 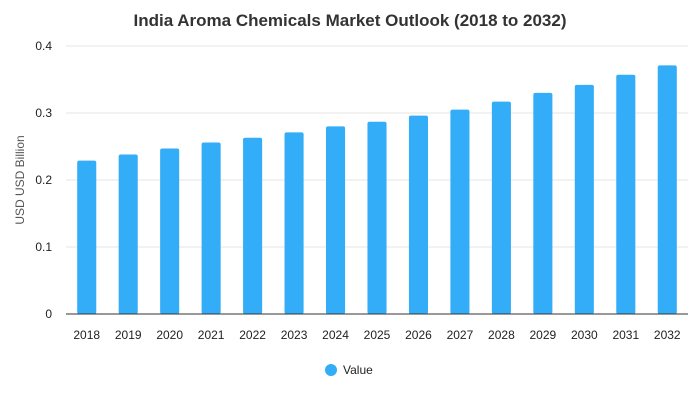 I want to click on bar-2019, so click(x=128, y=234).